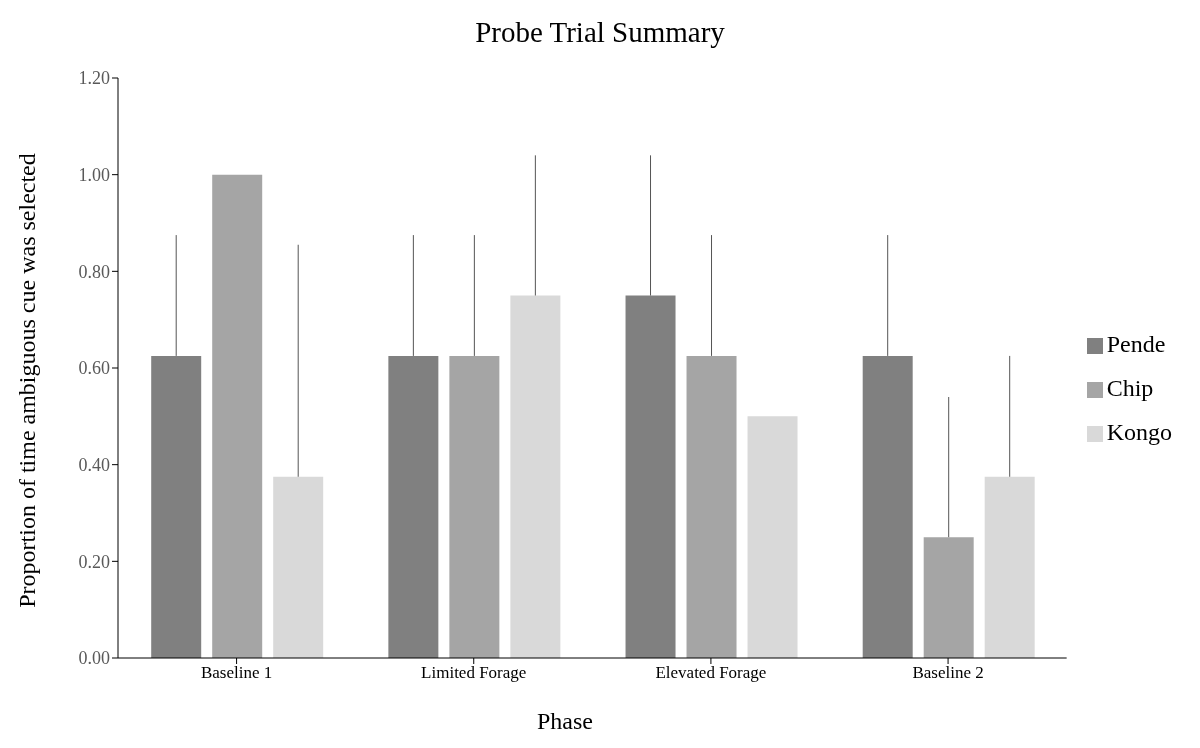 The height and width of the screenshot is (748, 1200). Describe the element at coordinates (711, 673) in the screenshot. I see `x-tick-label: Elevated Forage` at that location.